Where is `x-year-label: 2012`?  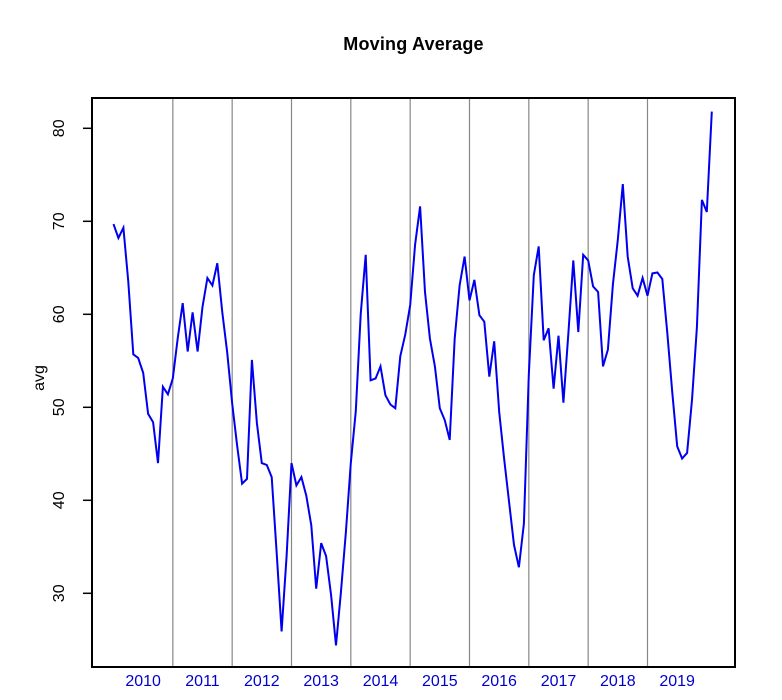 x-year-label: 2012 is located at coordinates (262, 681).